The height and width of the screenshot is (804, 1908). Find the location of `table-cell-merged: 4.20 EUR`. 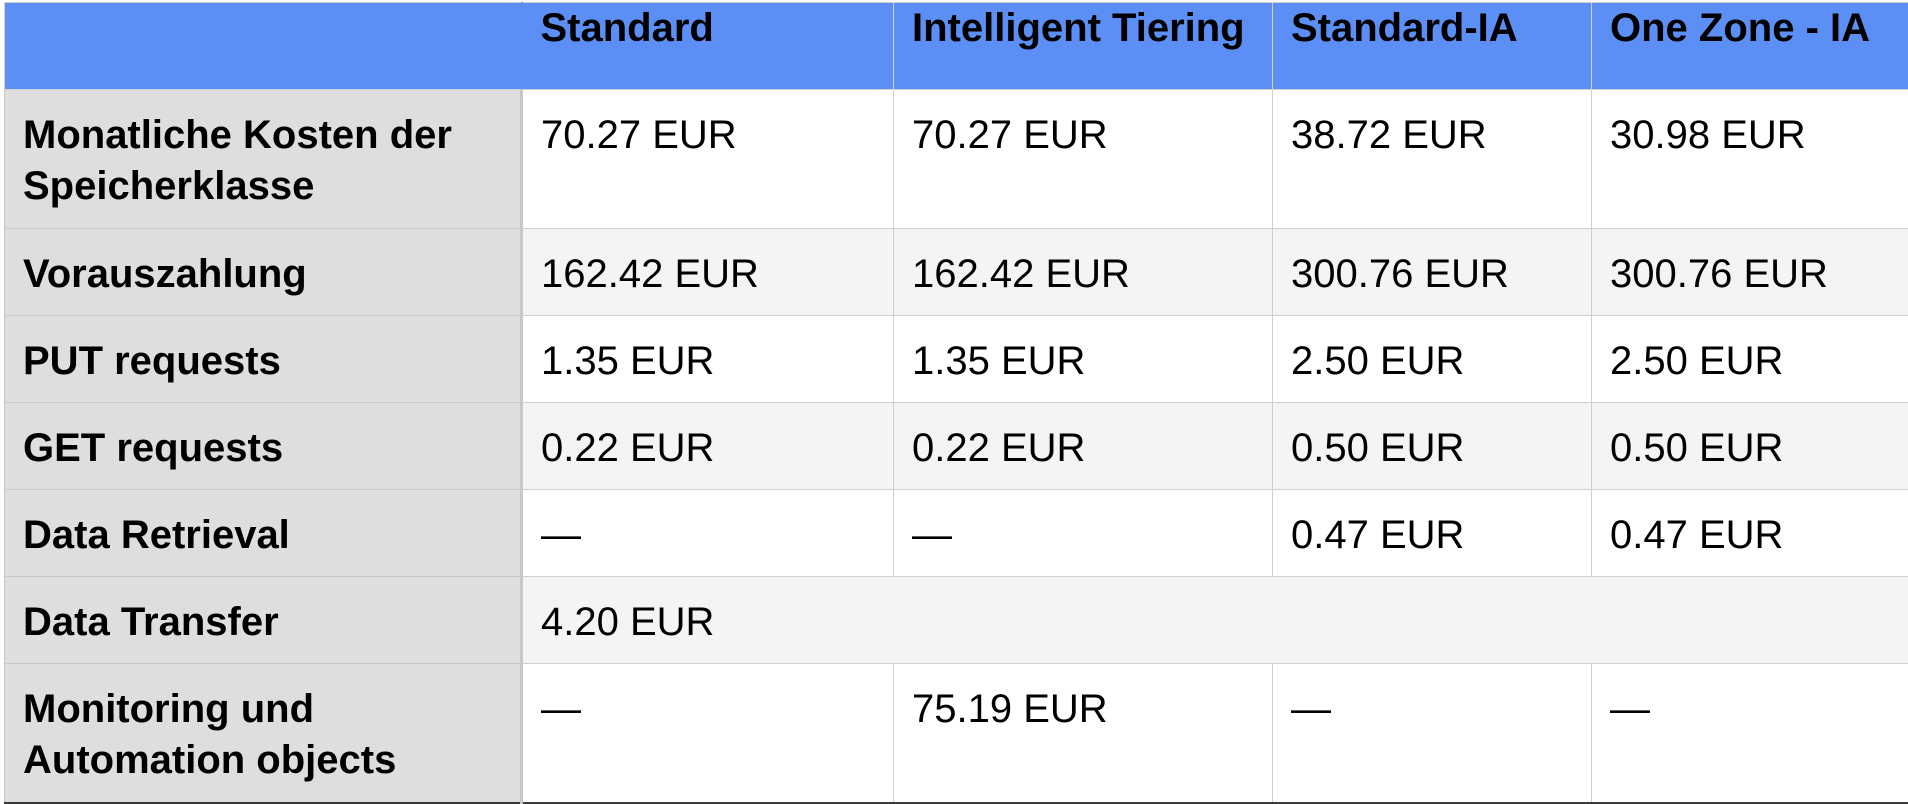

table-cell-merged: 4.20 EUR is located at coordinates (1215, 620).